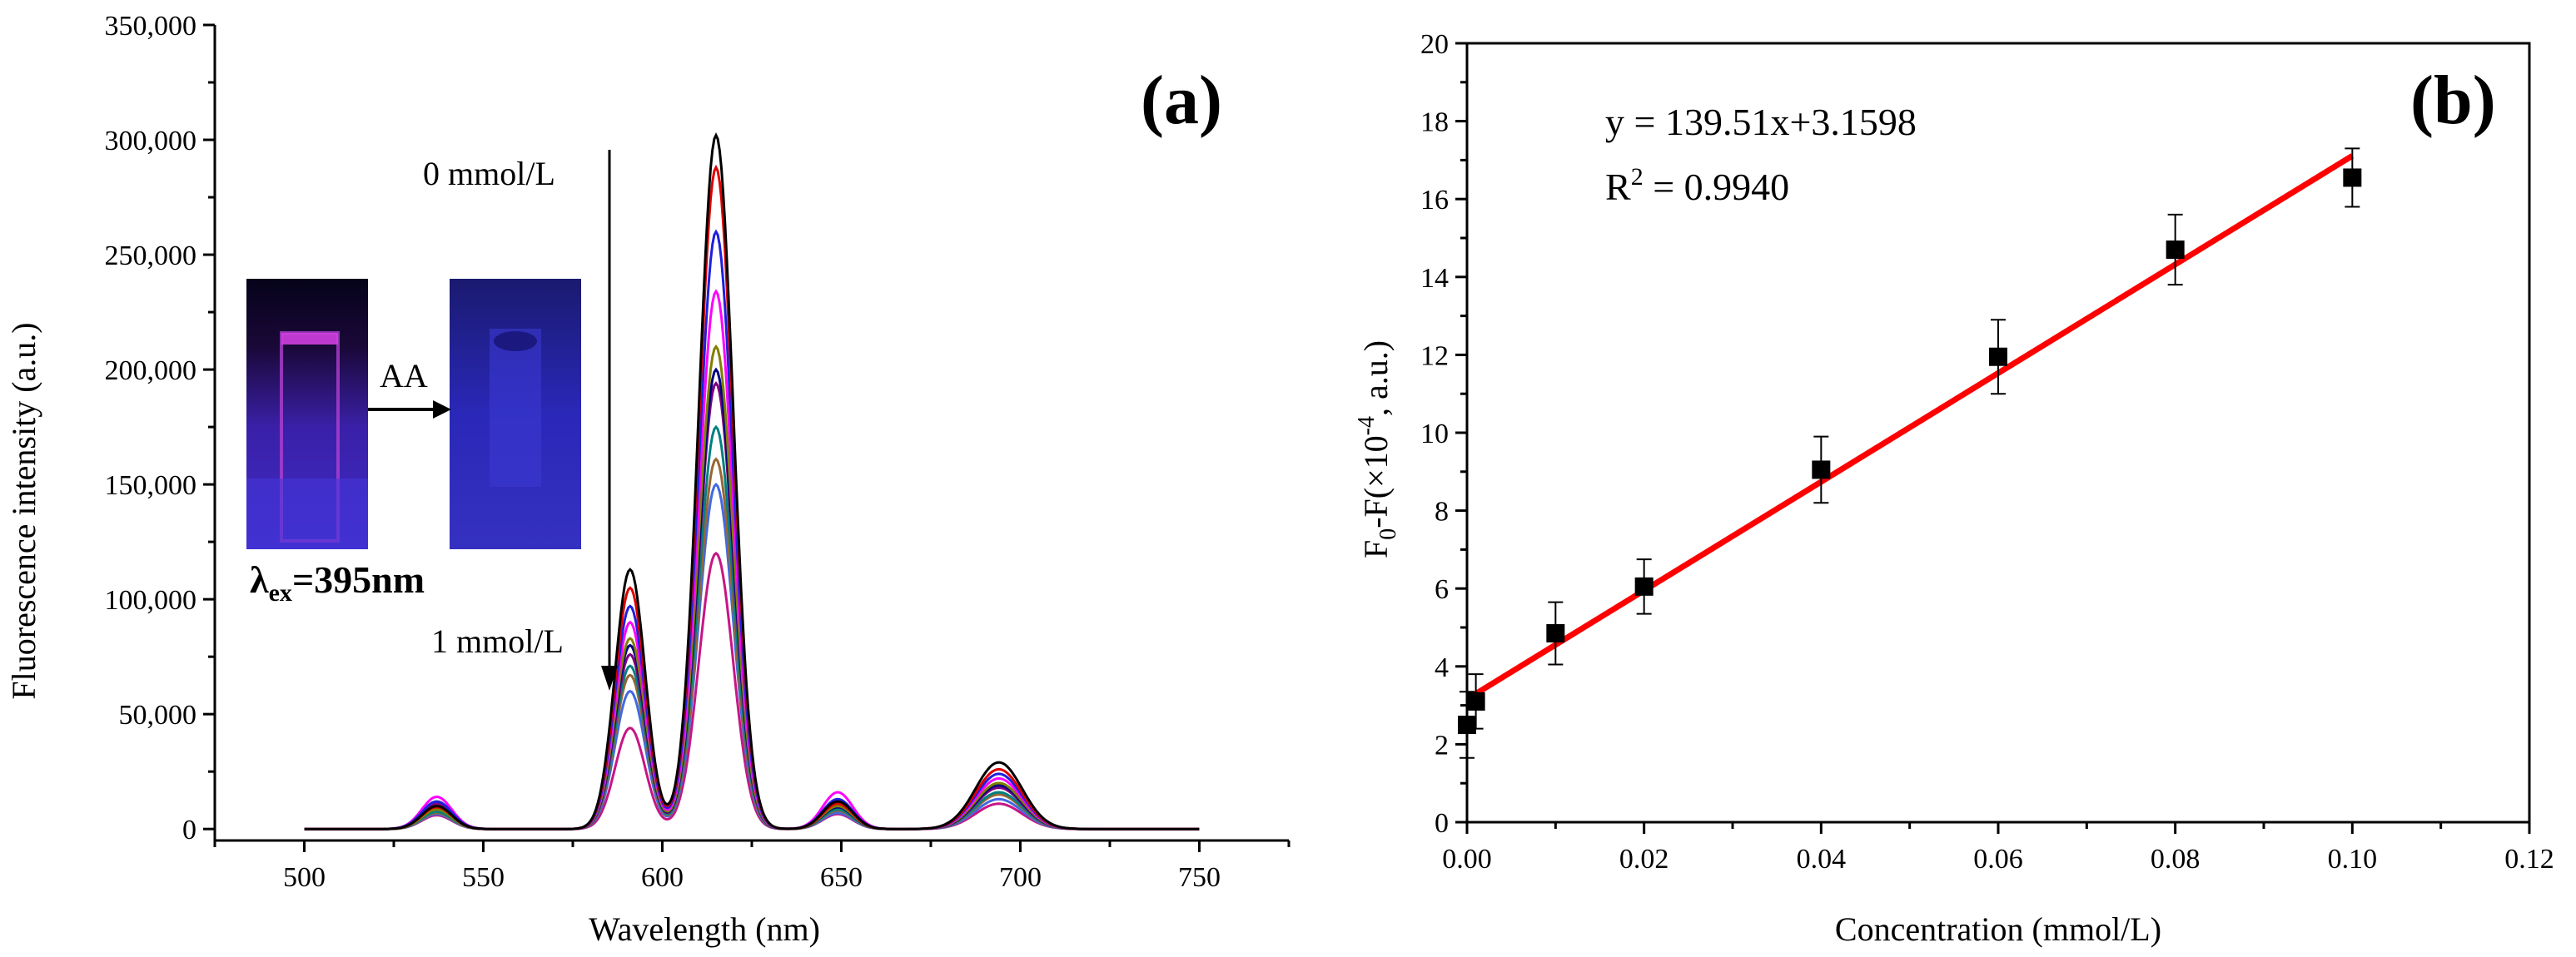 This screenshot has height=957, width=2576. I want to click on b-y-tick-label: 12, so click(1434, 355).